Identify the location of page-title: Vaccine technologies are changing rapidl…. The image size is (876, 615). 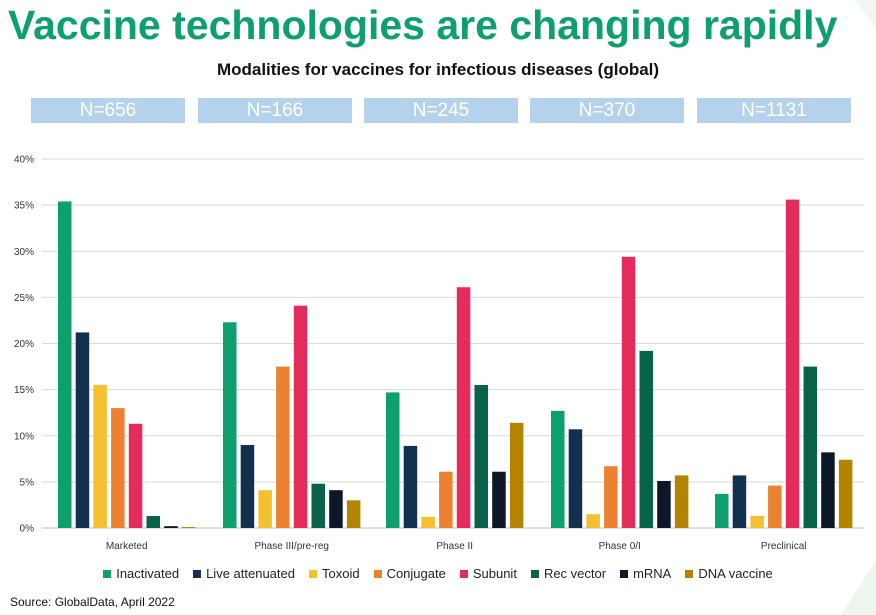
(423, 25).